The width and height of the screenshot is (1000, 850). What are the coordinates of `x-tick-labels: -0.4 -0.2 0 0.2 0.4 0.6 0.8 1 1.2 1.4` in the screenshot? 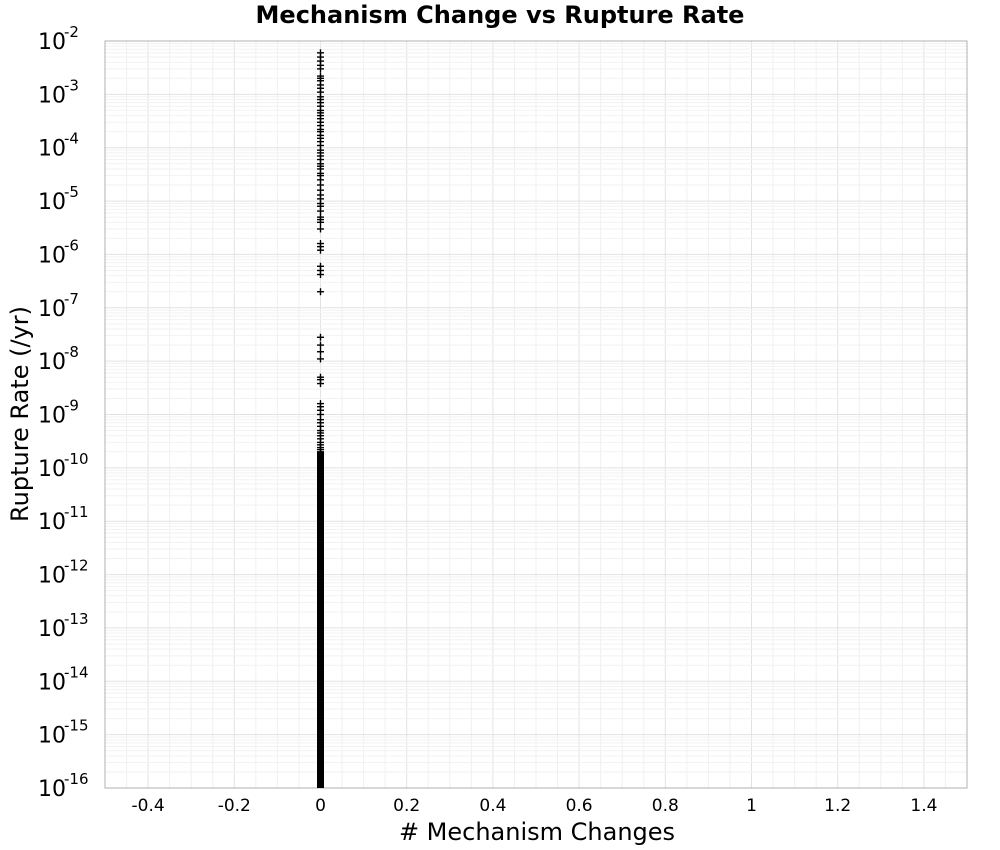 It's located at (535, 806).